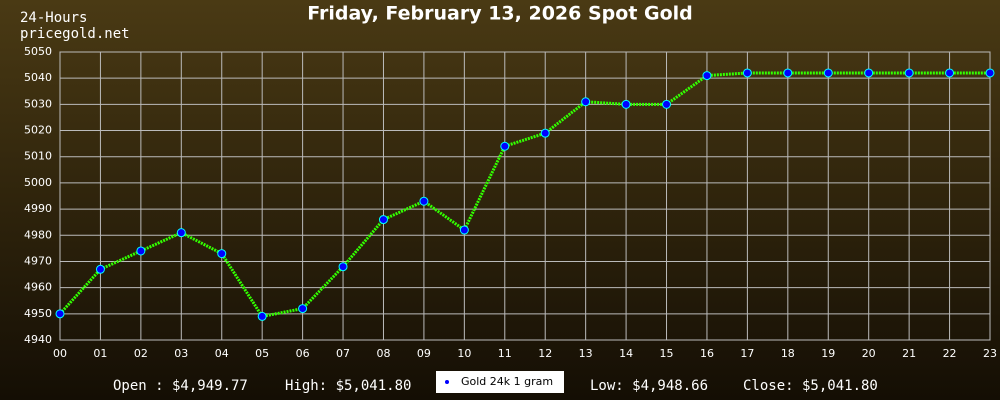  What do you see at coordinates (507, 381) in the screenshot?
I see `legend-label: Gold 24k 1 gram` at bounding box center [507, 381].